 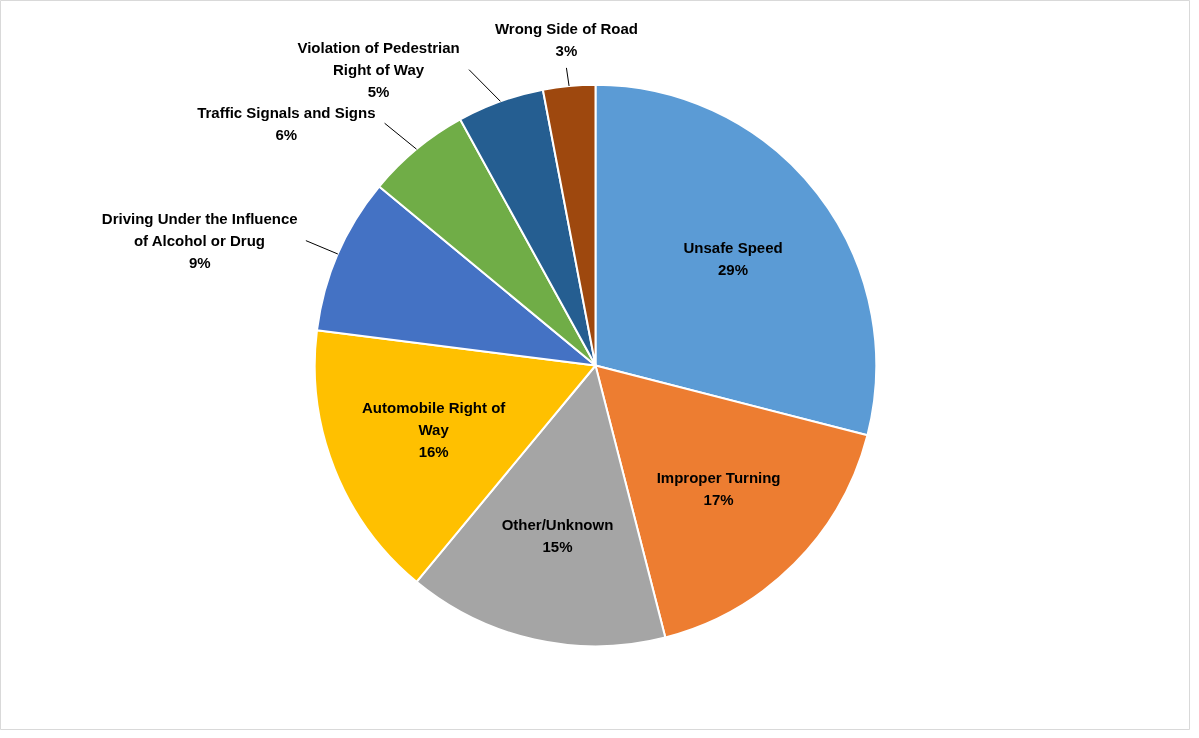 What do you see at coordinates (557, 546) in the screenshot?
I see `data-label: 15%` at bounding box center [557, 546].